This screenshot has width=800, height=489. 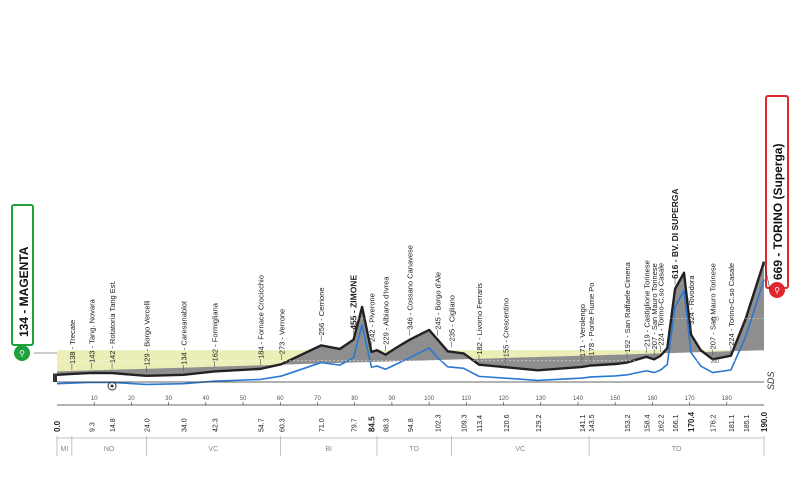 I want to click on km-label: 113.4, so click(x=480, y=423).